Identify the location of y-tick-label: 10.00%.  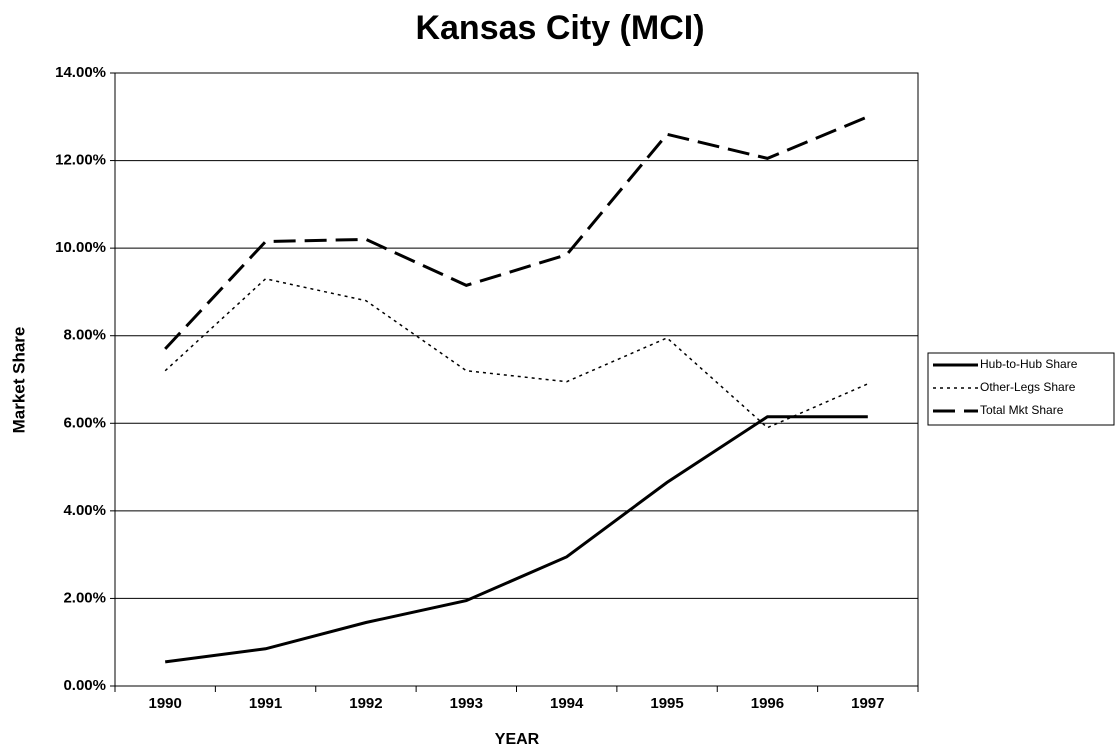
(80, 247).